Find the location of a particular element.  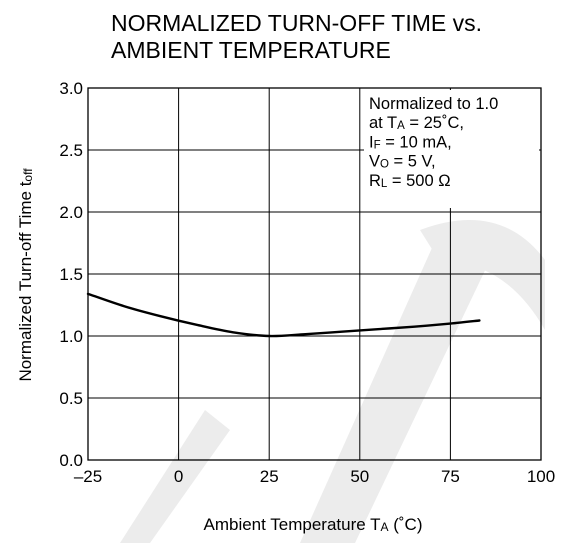

annotation-line: VO = 5 V, is located at coordinates (402, 162).